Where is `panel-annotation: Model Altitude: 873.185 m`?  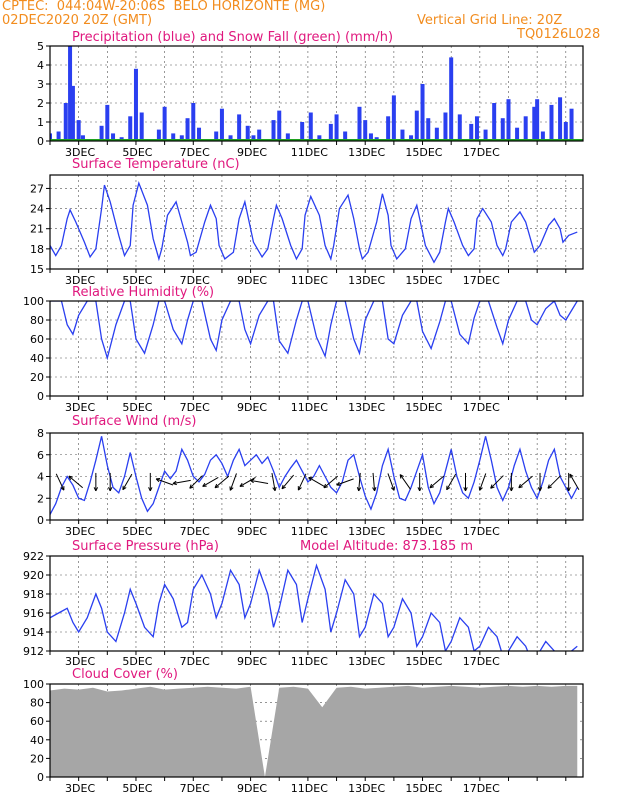 panel-annotation: Model Altitude: 873.185 m is located at coordinates (386, 546).